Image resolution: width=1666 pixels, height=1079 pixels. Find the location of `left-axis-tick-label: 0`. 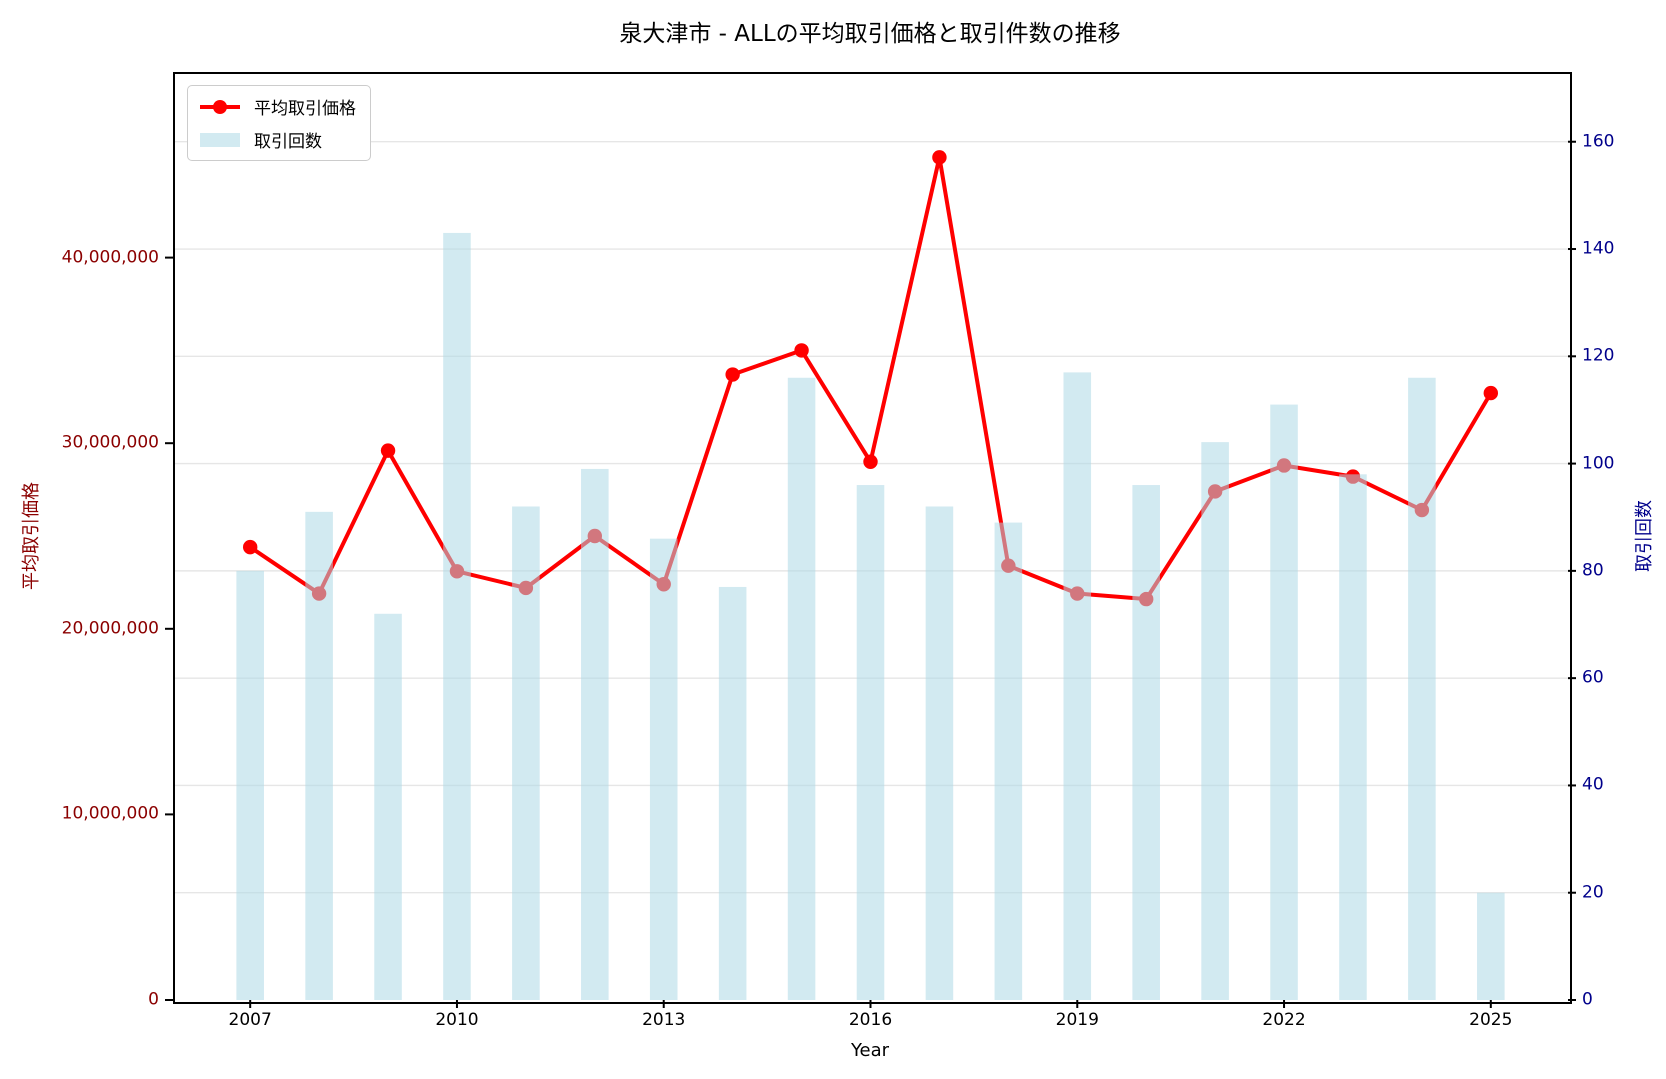

left-axis-tick-label: 0 is located at coordinates (153, 999).